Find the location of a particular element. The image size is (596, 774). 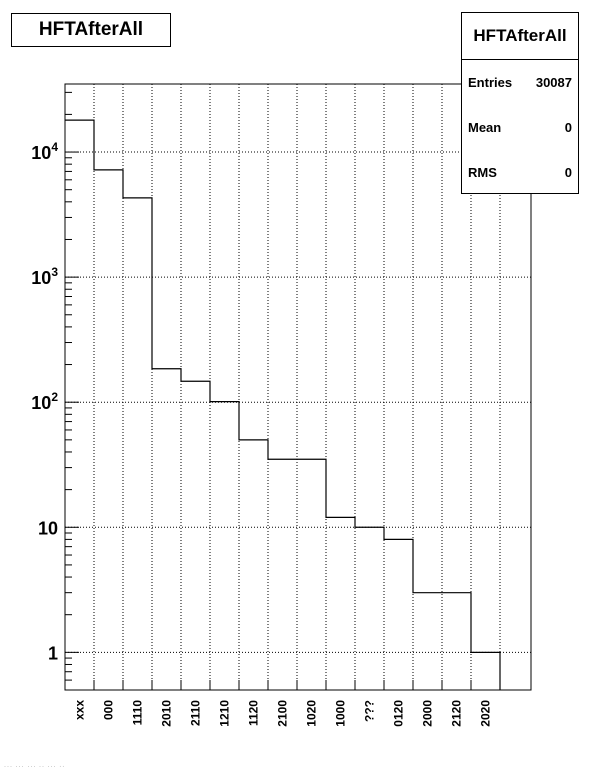

y-tick-label: 10³ is located at coordinates (44, 276).